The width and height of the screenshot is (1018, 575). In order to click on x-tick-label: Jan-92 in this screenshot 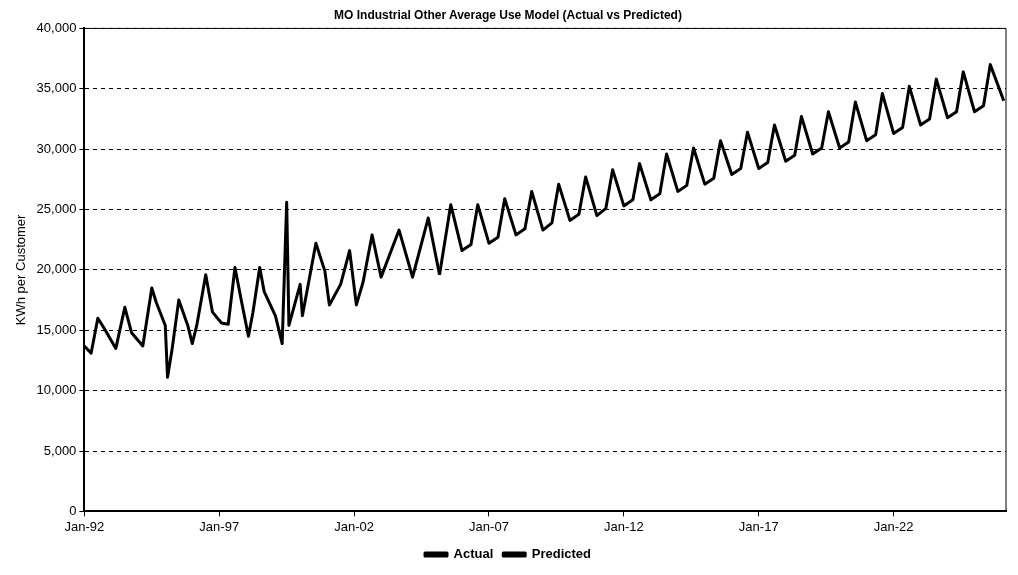, I will do `click(84, 526)`.